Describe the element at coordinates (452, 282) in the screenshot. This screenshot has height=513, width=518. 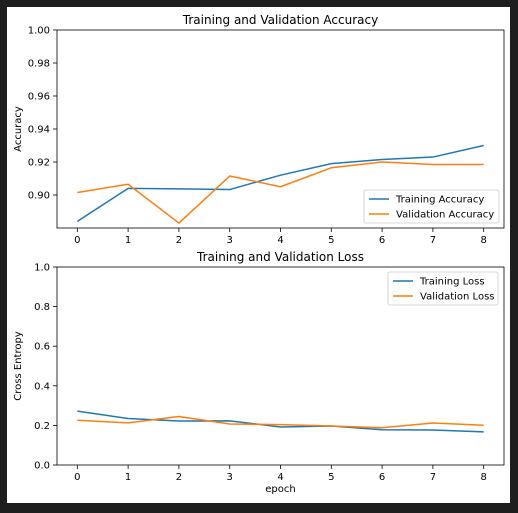
I see `legend-entry: Training Loss` at that location.